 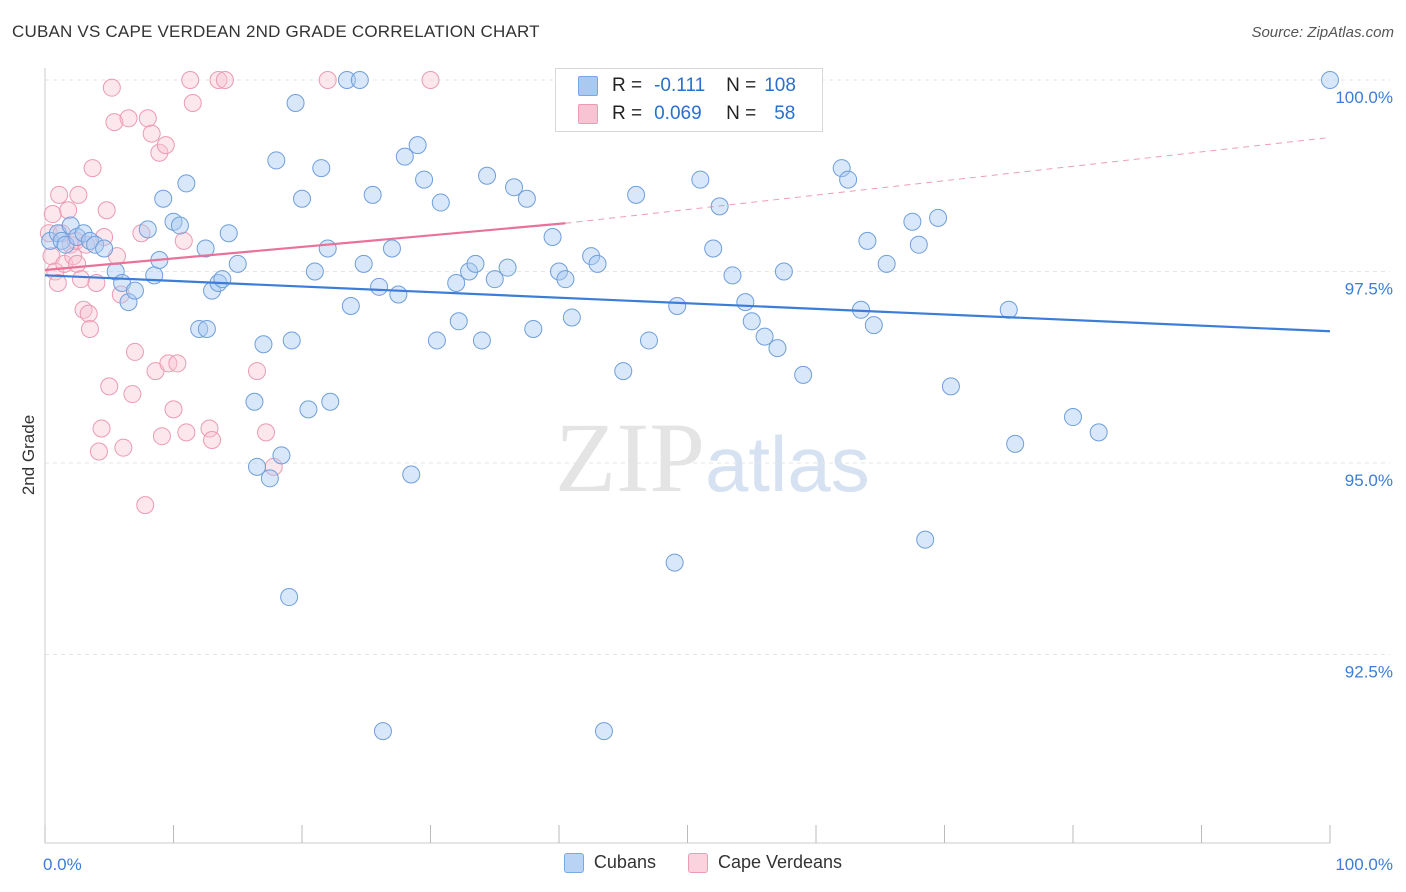 I want to click on x-tick-label: 100.0%, so click(x=1364, y=864).